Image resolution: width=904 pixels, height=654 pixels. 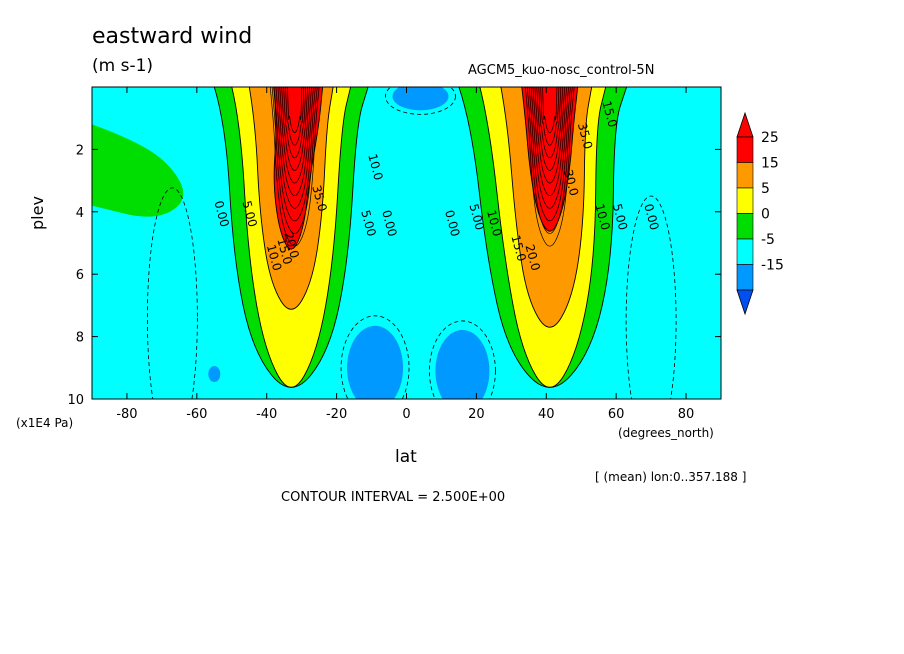 What do you see at coordinates (462, 364) in the screenshot?
I see `fill-easterly-cell-north` at bounding box center [462, 364].